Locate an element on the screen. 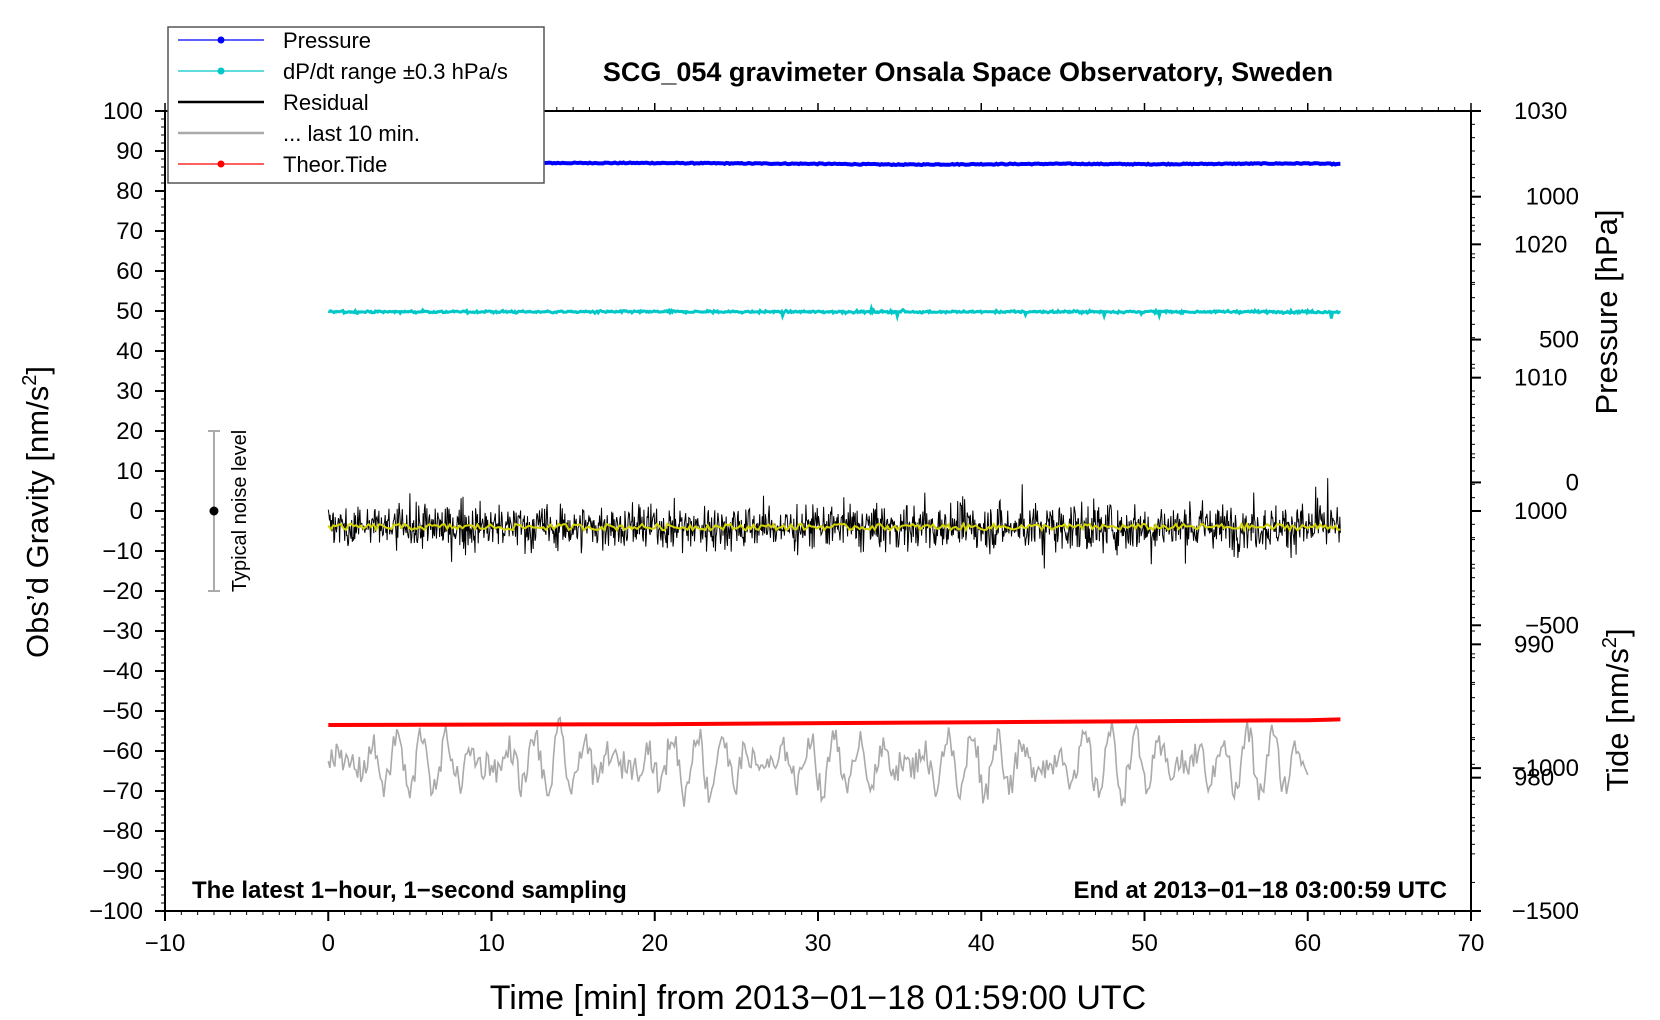 The height and width of the screenshot is (1020, 1660). y-tick-label: 60 is located at coordinates (129, 271).